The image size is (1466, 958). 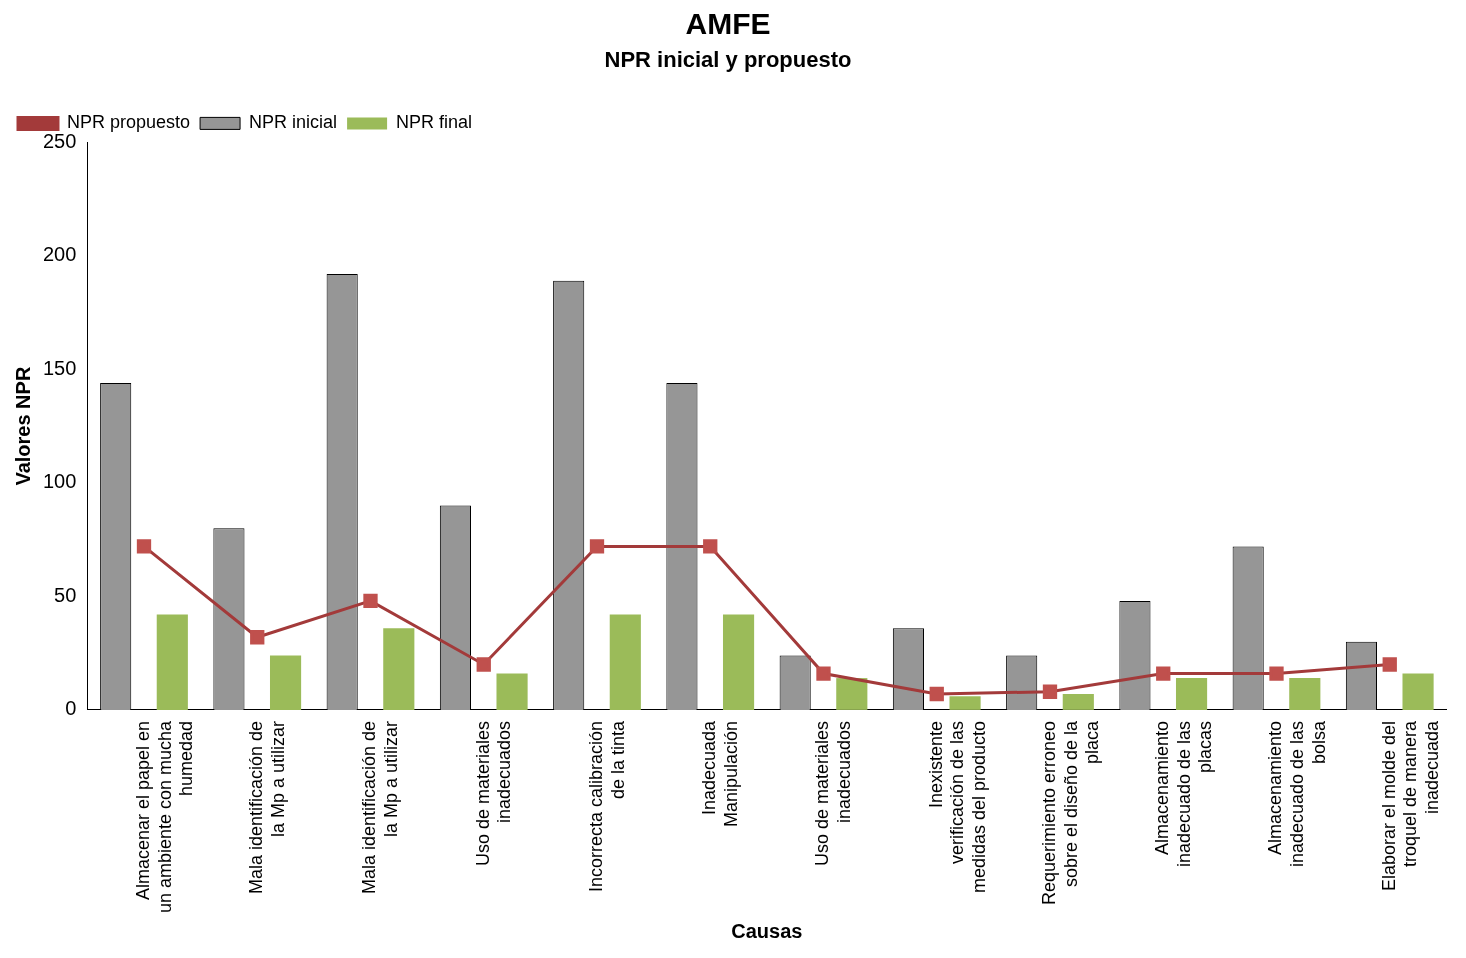 What do you see at coordinates (65, 594) in the screenshot?
I see `y-tick-label: 50` at bounding box center [65, 594].